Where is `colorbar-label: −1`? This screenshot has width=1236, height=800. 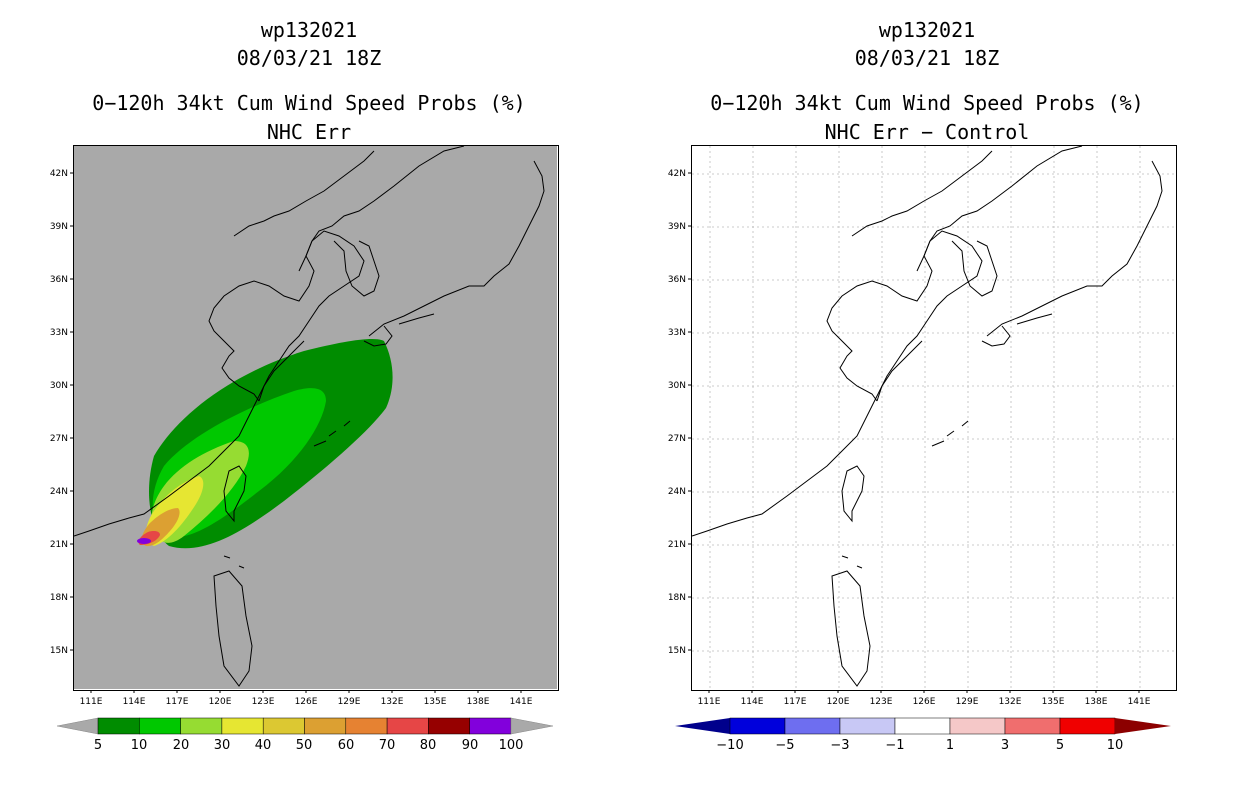
colorbar-label: −1 is located at coordinates (894, 745).